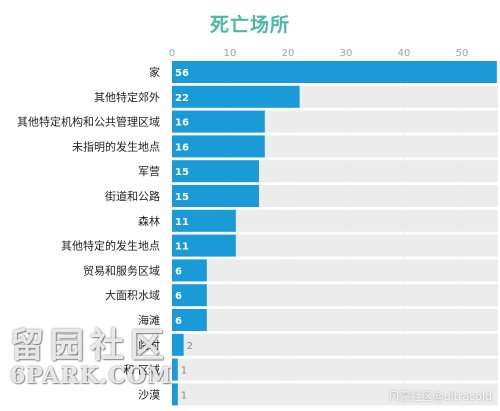 Image resolution: width=500 pixels, height=411 pixels. Describe the element at coordinates (149, 320) in the screenshot. I see `category-label: 海滩` at that location.